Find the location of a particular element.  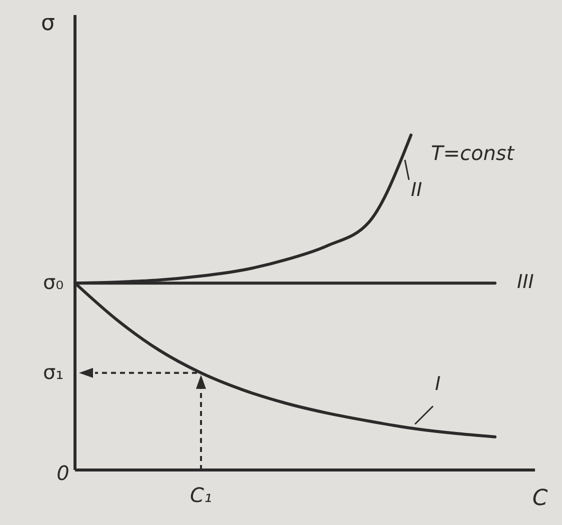

legend-label: II is located at coordinates (416, 189).